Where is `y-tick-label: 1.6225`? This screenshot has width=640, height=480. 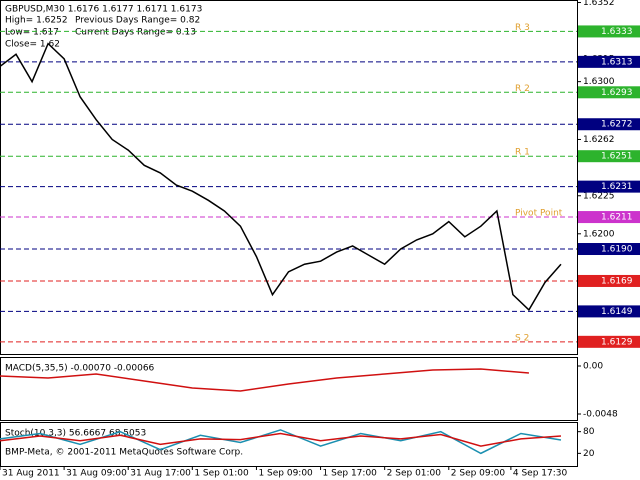 y-tick-label: 1.6225 is located at coordinates (599, 196).